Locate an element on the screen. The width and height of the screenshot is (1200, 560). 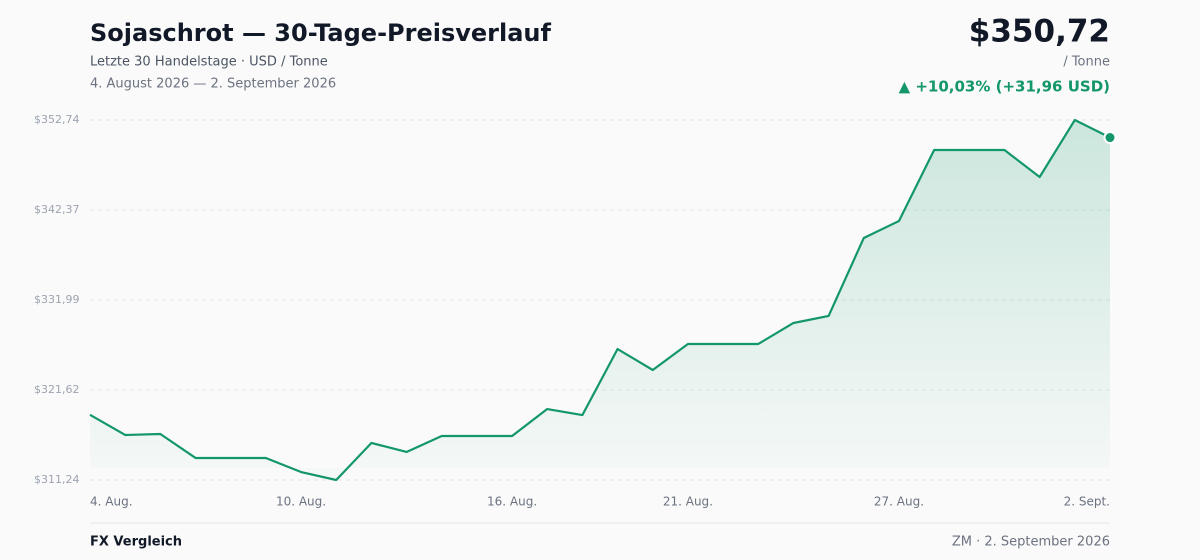
title: Sojaschrot — 30-Tage-Preisverlauf is located at coordinates (321, 33).